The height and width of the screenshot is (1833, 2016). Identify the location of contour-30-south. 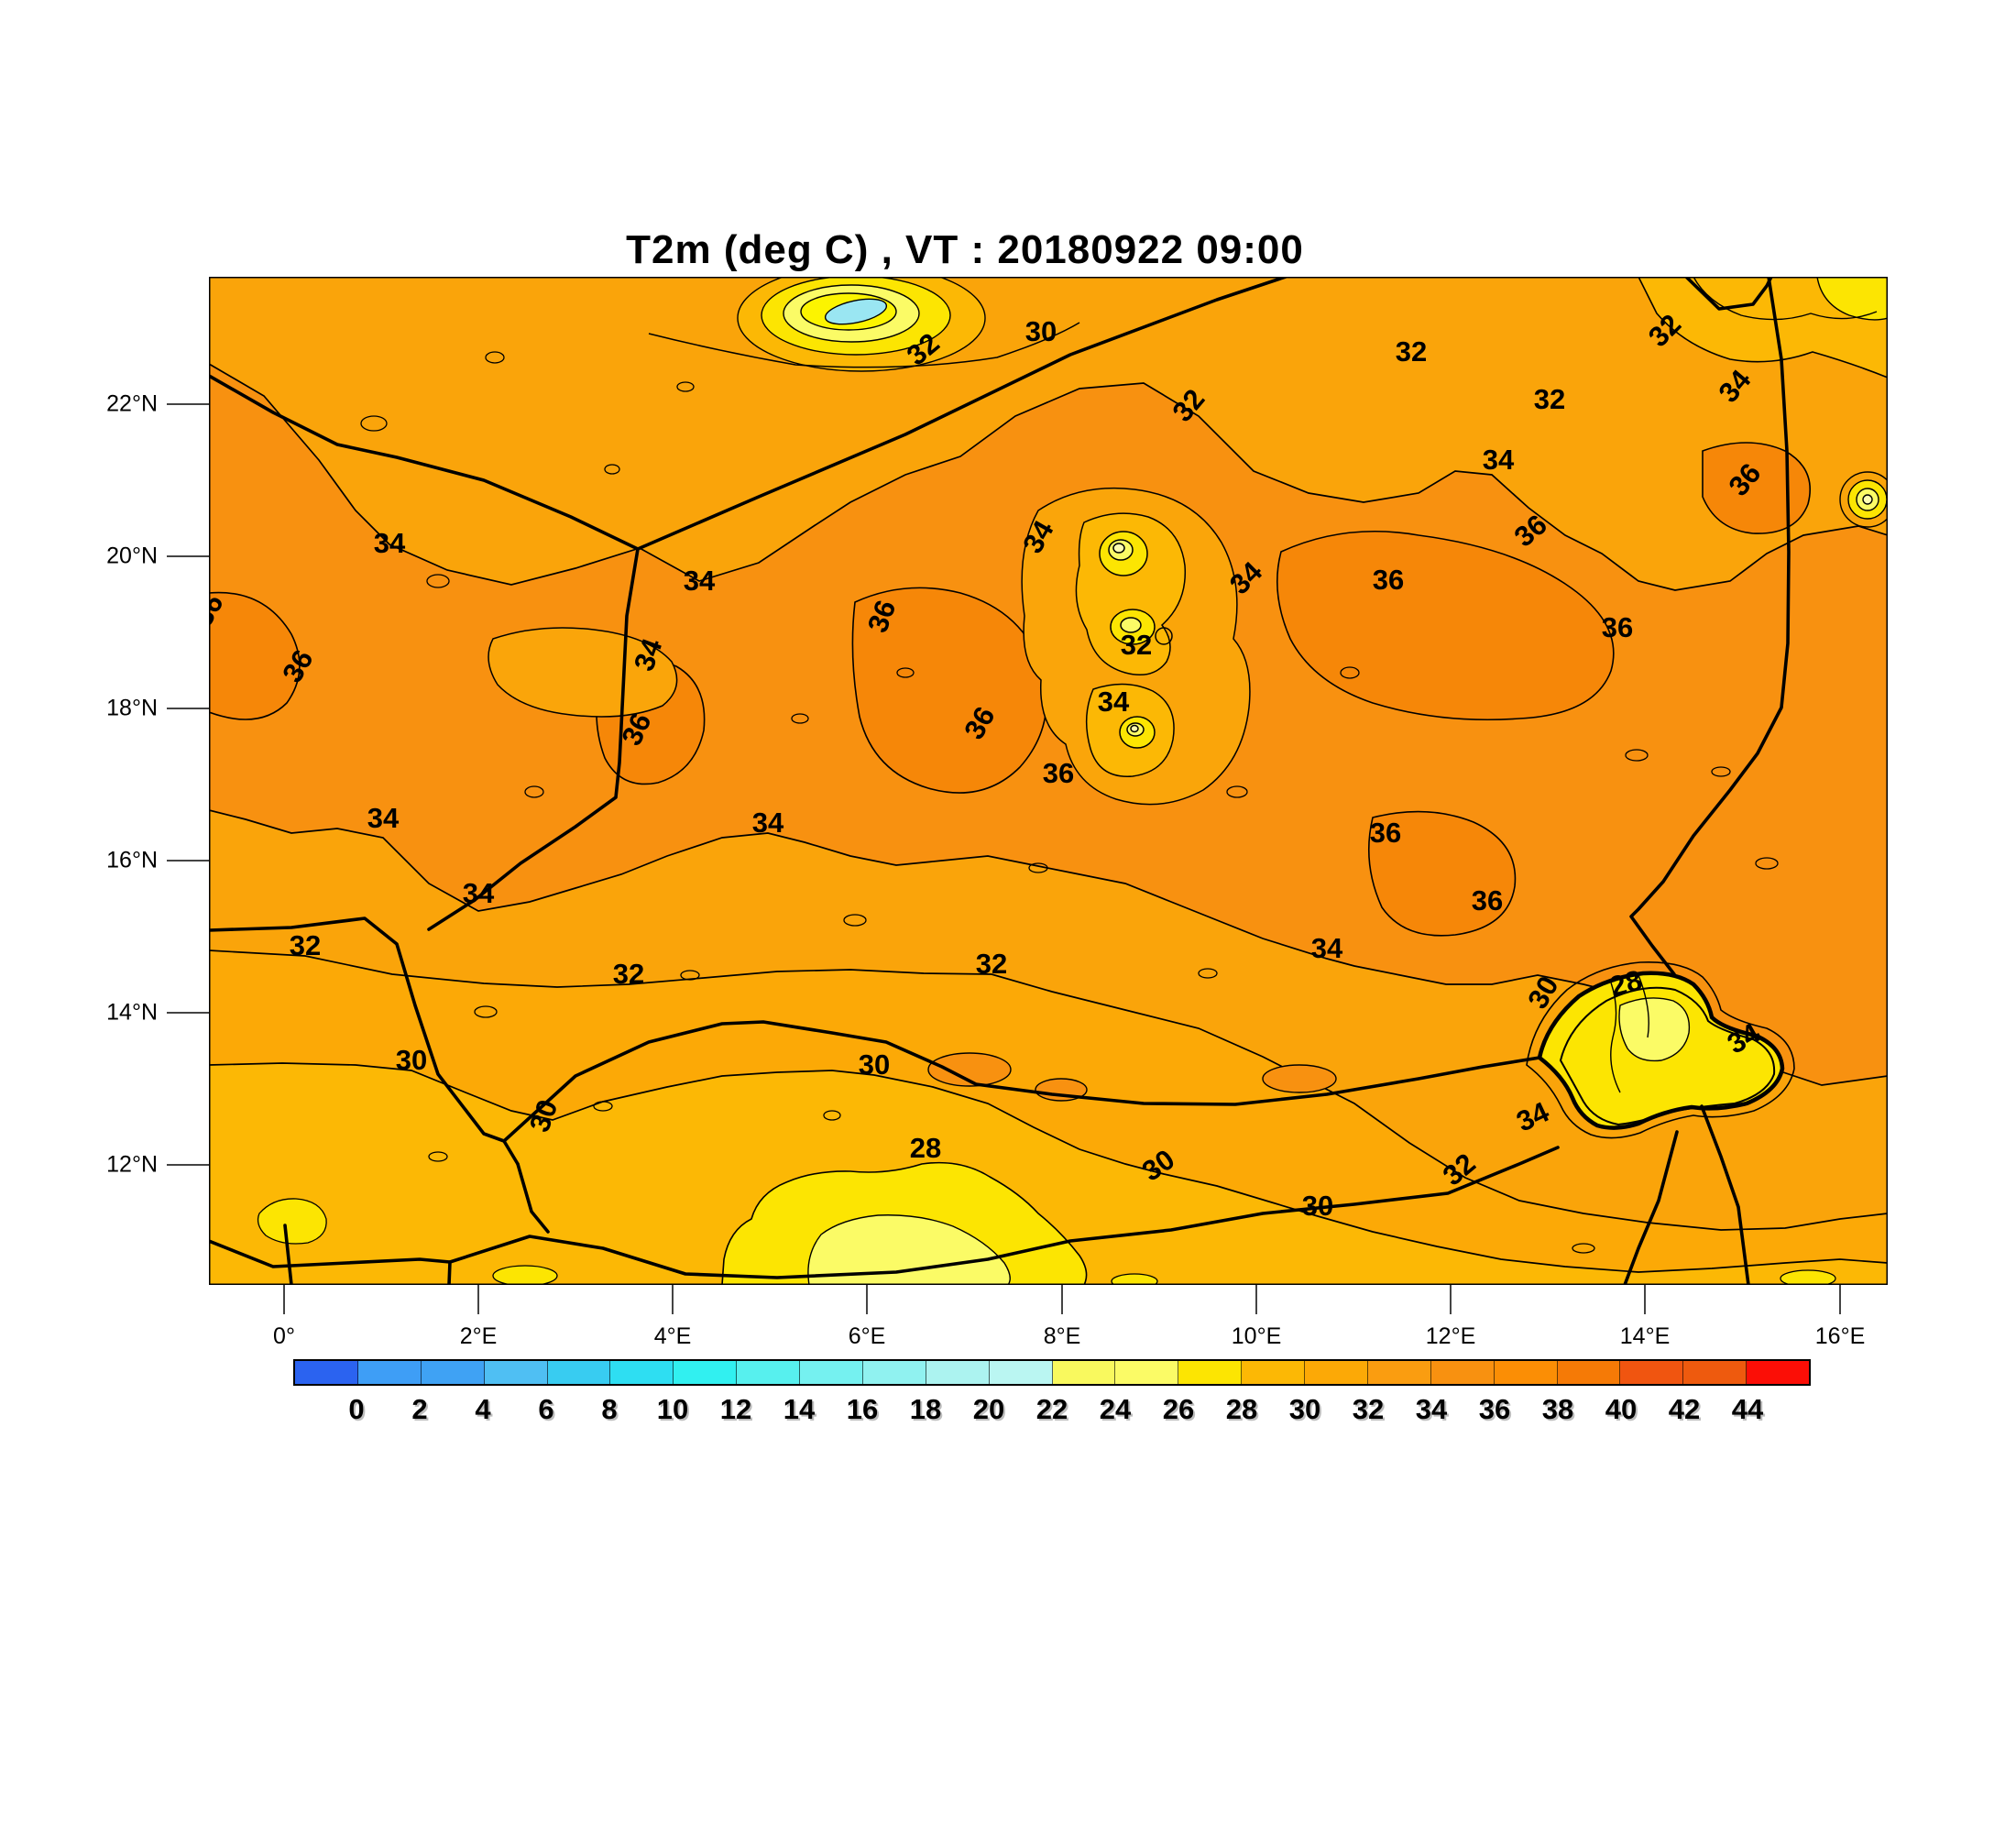
(1048, 1167).